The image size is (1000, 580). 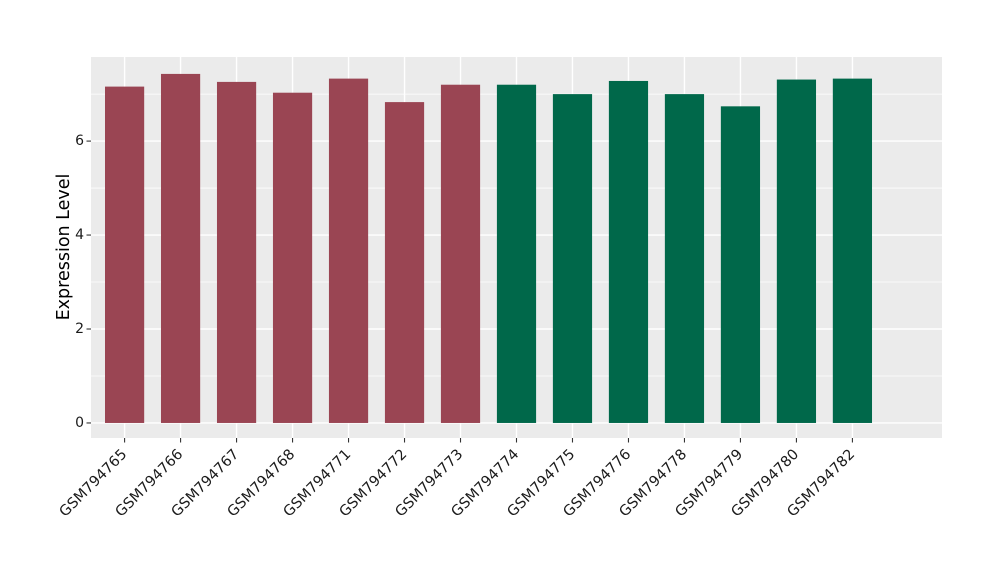 I want to click on bar-GSM794779, so click(x=740, y=264).